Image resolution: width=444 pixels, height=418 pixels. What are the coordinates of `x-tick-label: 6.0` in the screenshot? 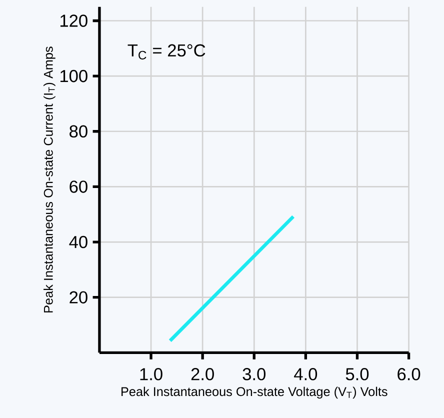 It's located at (409, 374).